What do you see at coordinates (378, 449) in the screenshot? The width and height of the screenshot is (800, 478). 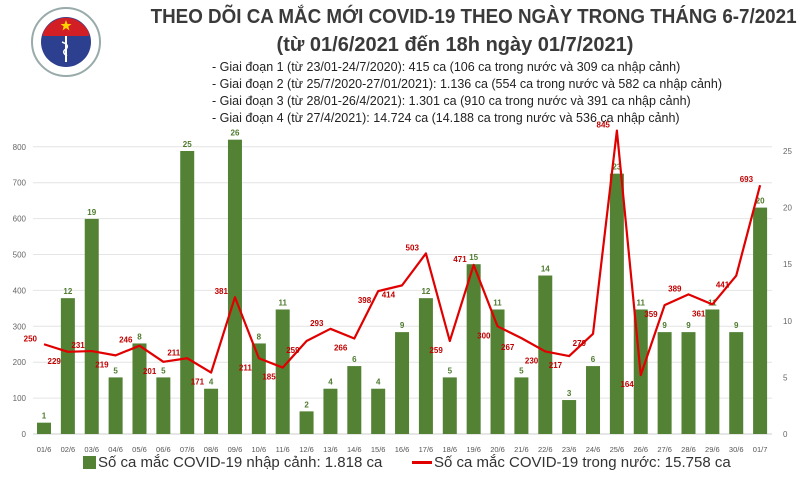 I see `x-axis-tick: 15/6` at bounding box center [378, 449].